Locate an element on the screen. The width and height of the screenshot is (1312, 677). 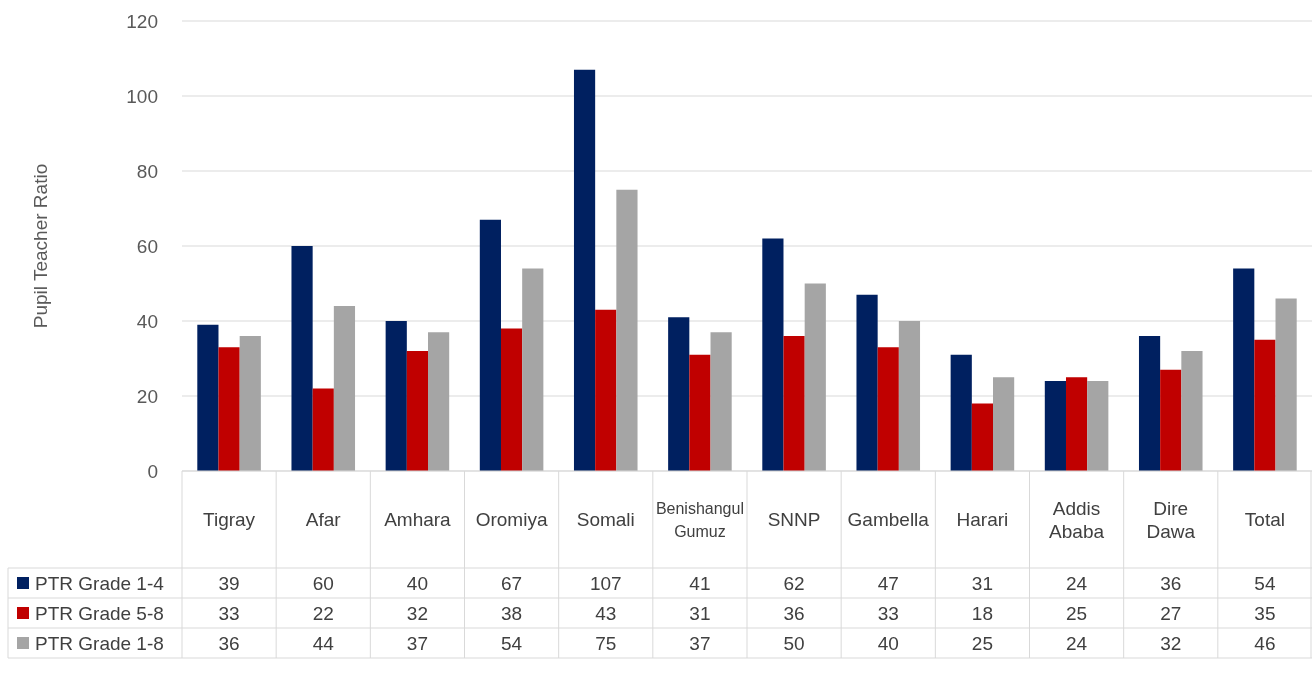
x-tick-label: Benishangul Gumuz is located at coordinates (699, 519).